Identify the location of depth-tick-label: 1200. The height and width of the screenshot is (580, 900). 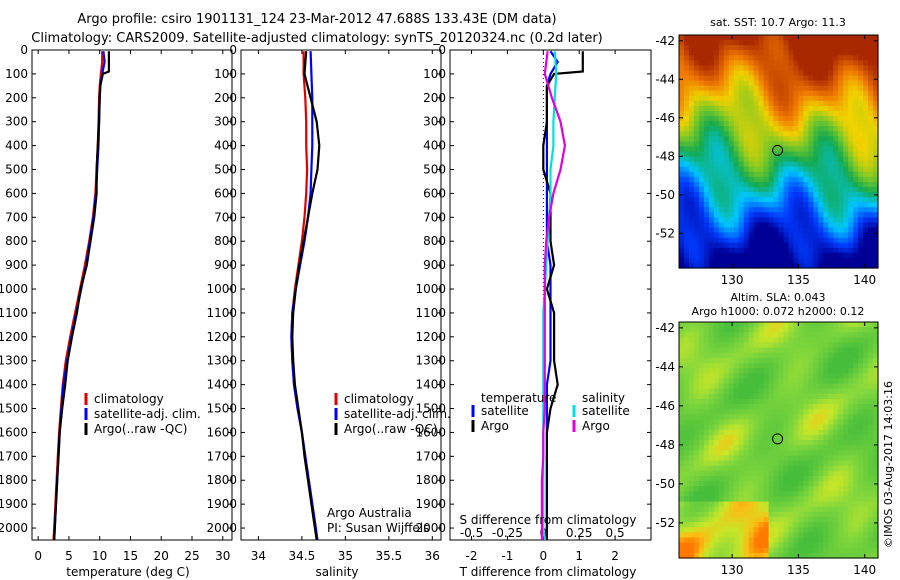
(14, 337).